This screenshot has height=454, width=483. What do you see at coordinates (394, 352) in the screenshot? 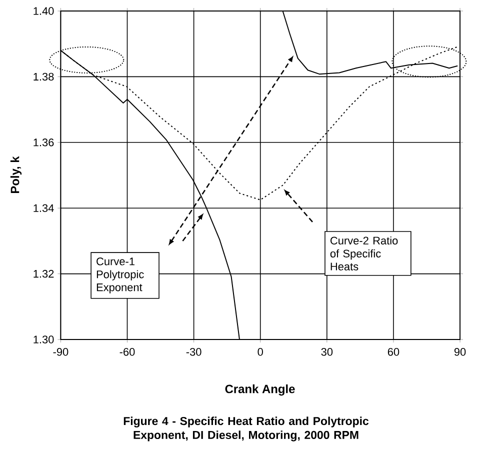
I see `x-tick-label: 60` at bounding box center [394, 352].